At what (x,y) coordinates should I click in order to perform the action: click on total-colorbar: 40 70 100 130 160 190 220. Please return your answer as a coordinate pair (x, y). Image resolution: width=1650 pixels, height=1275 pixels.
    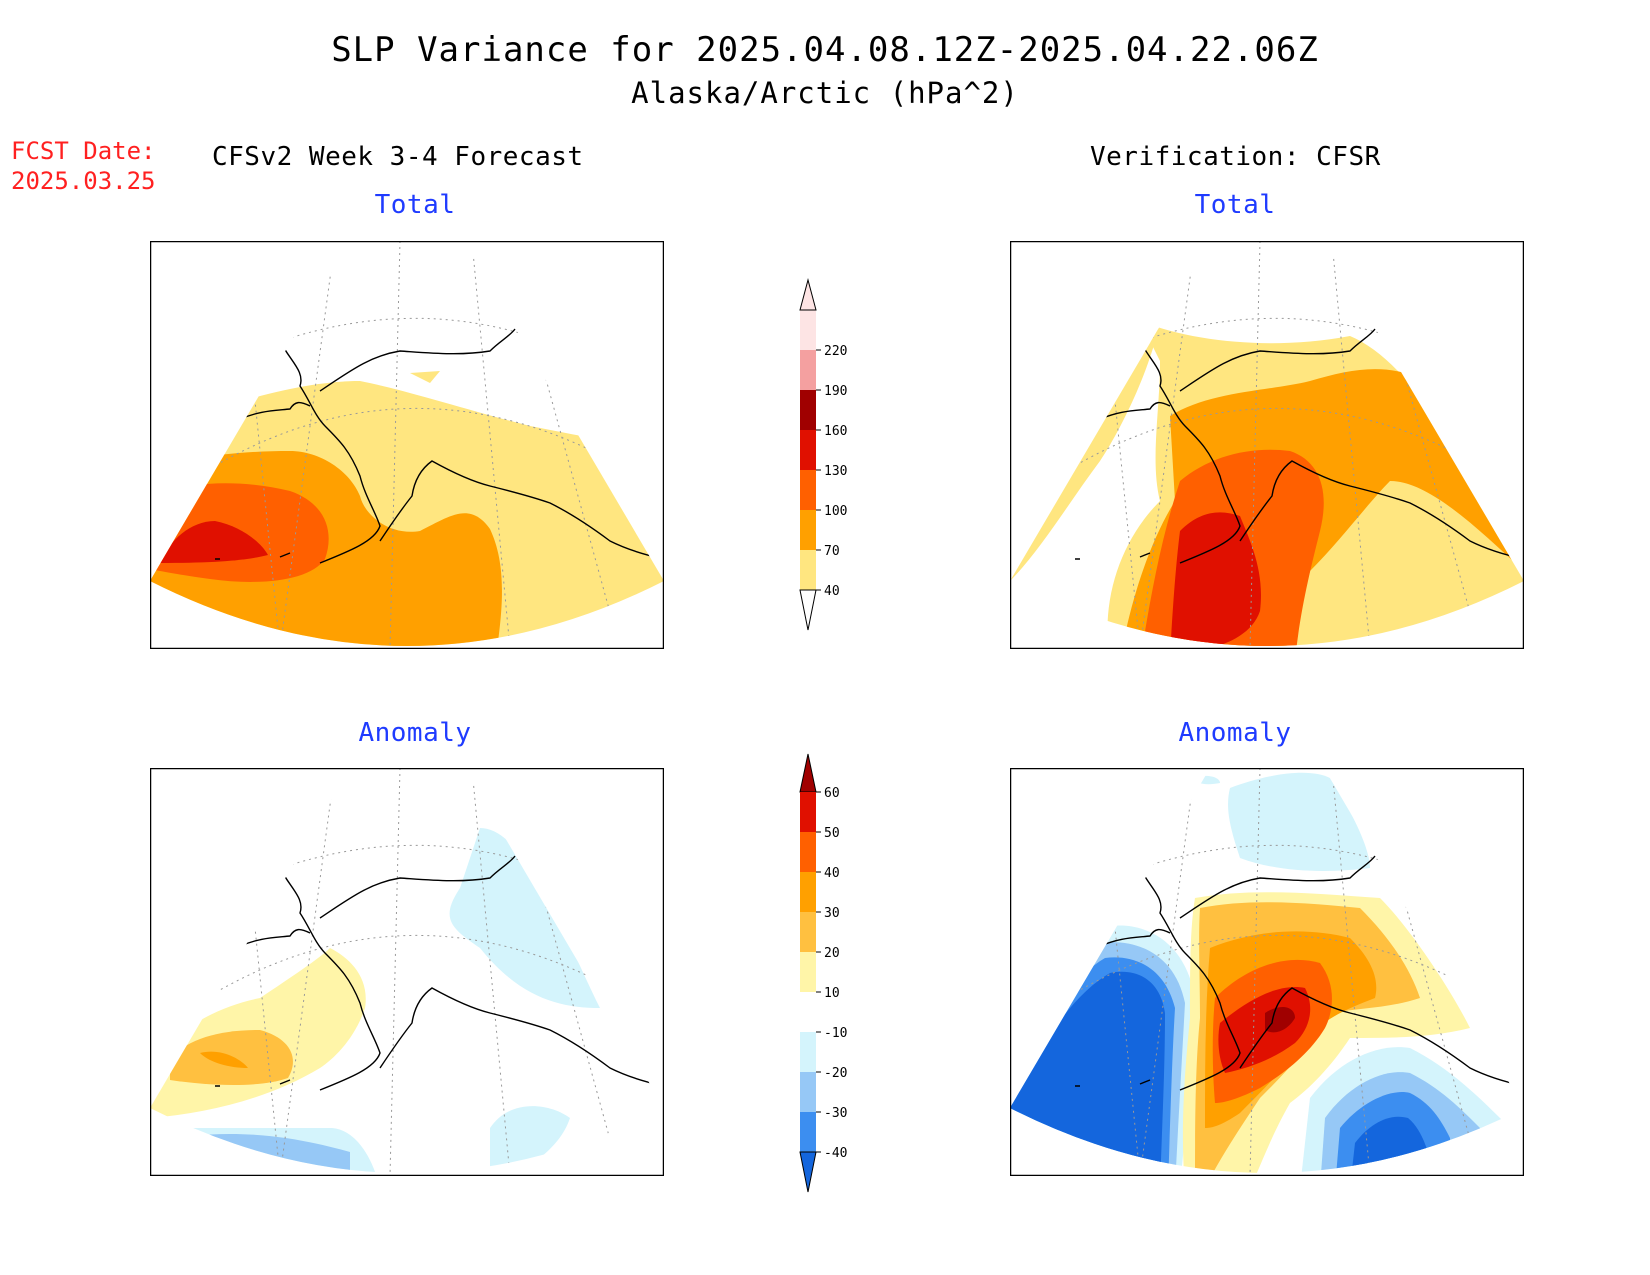
    Looking at the image, I should click on (823, 454).